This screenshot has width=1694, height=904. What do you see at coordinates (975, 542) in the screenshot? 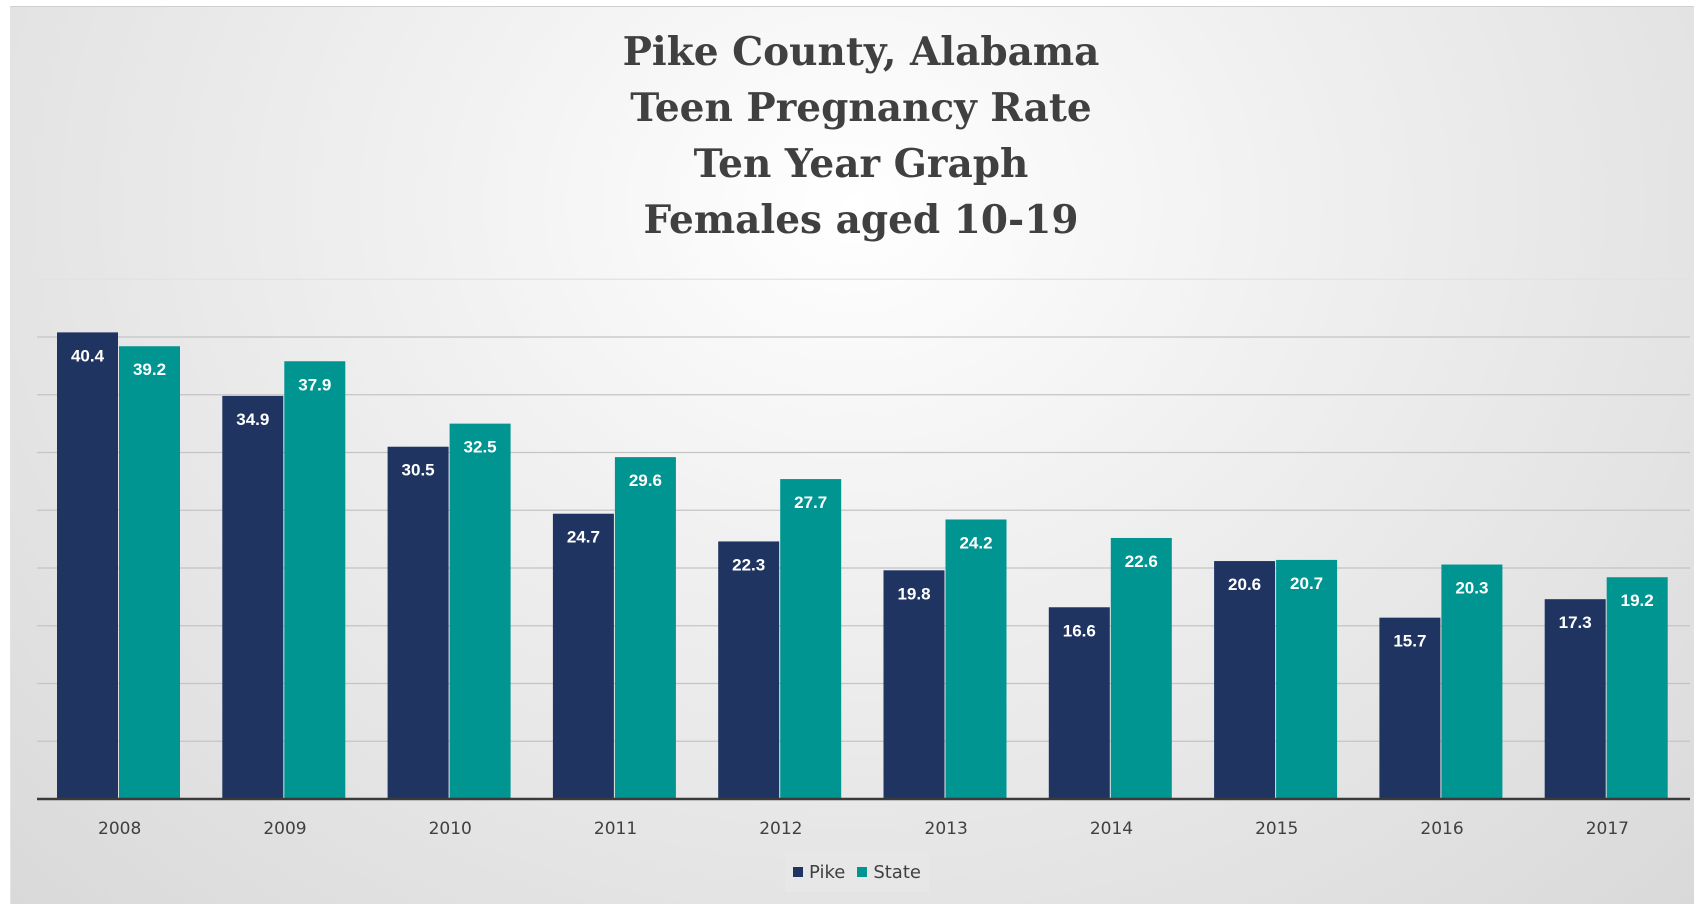
I see `data-label-state-2013: 24.2` at bounding box center [975, 542].